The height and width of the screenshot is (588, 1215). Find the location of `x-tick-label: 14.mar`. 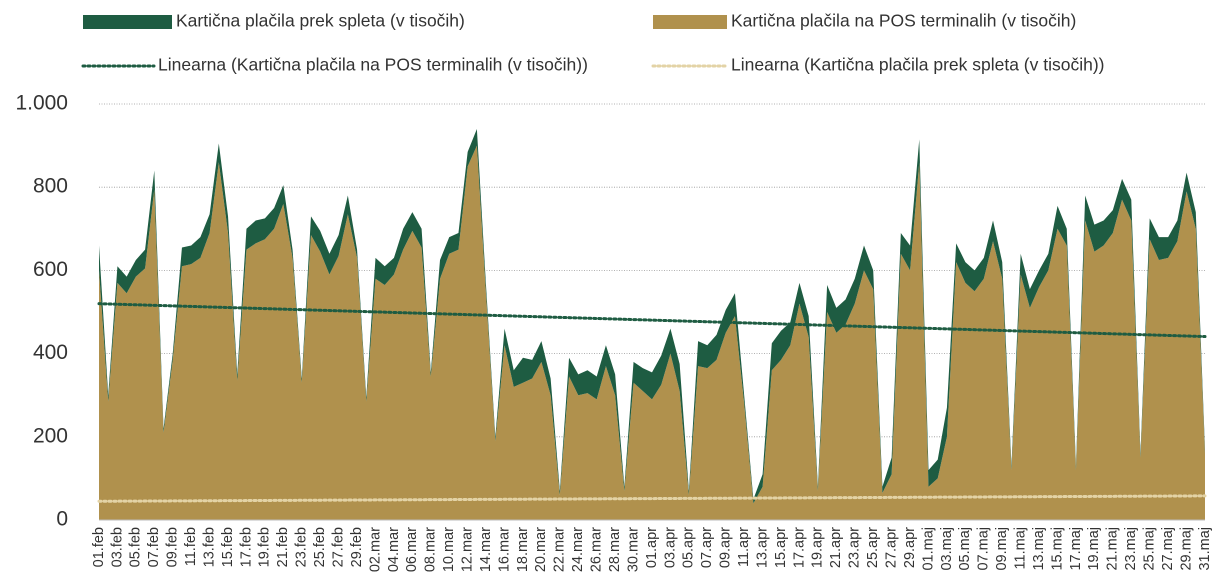

x-tick-label: 14.mar is located at coordinates (486, 549).